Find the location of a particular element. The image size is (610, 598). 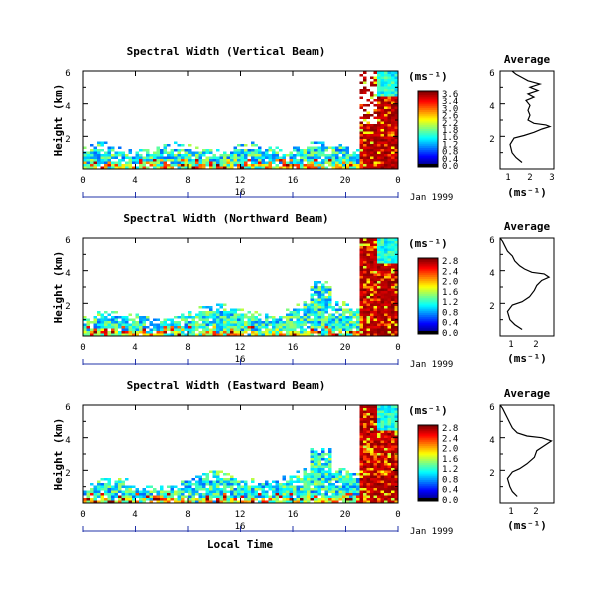

x-tick-label: 12 is located at coordinates (240, 181).